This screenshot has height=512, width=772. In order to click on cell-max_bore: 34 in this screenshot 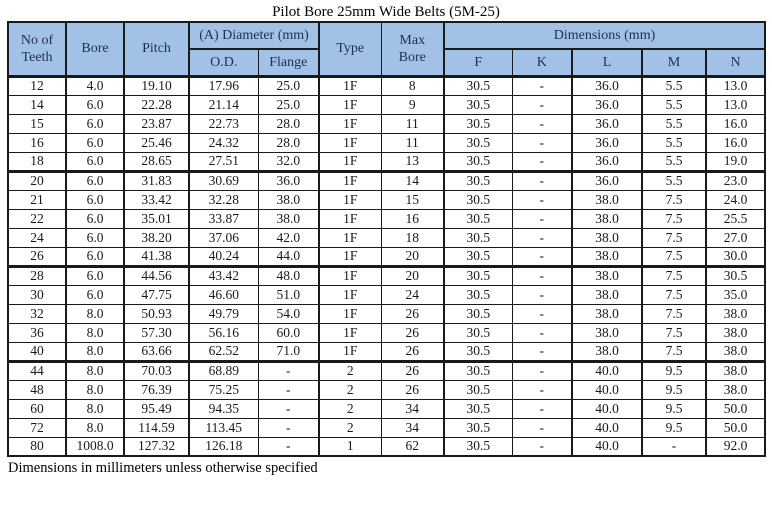, I will do `click(412, 408)`.